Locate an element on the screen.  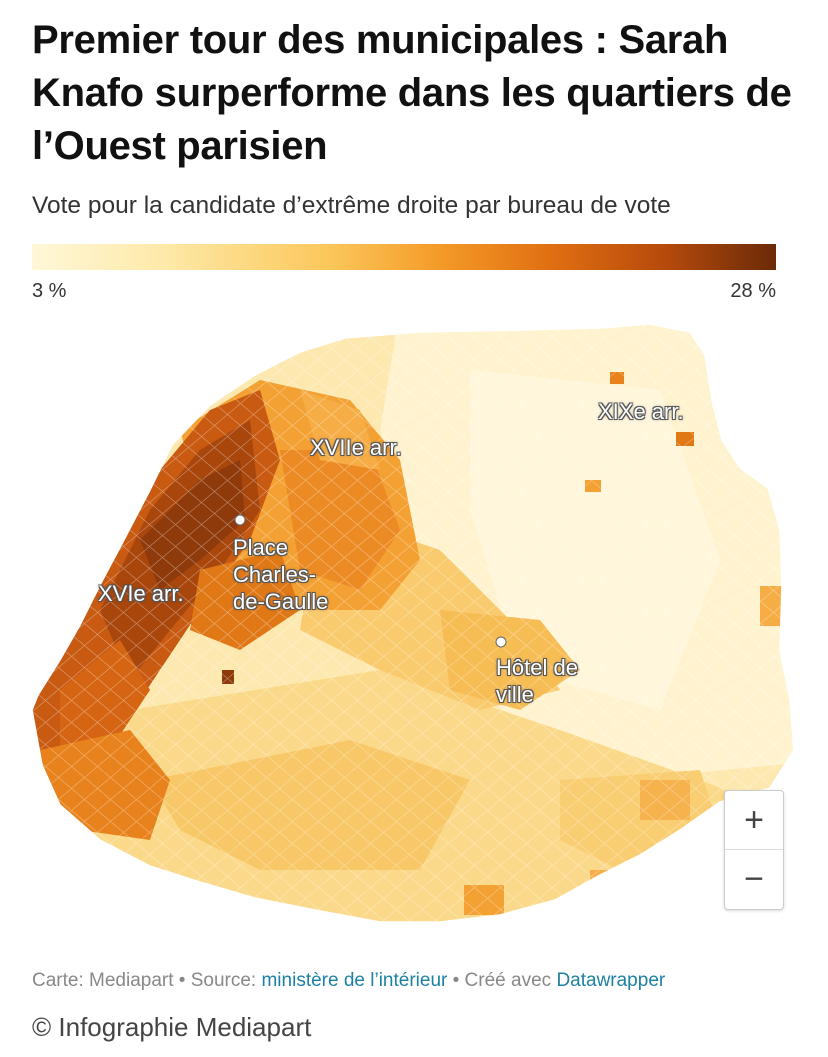
zoom-in-button: + is located at coordinates (754, 819).